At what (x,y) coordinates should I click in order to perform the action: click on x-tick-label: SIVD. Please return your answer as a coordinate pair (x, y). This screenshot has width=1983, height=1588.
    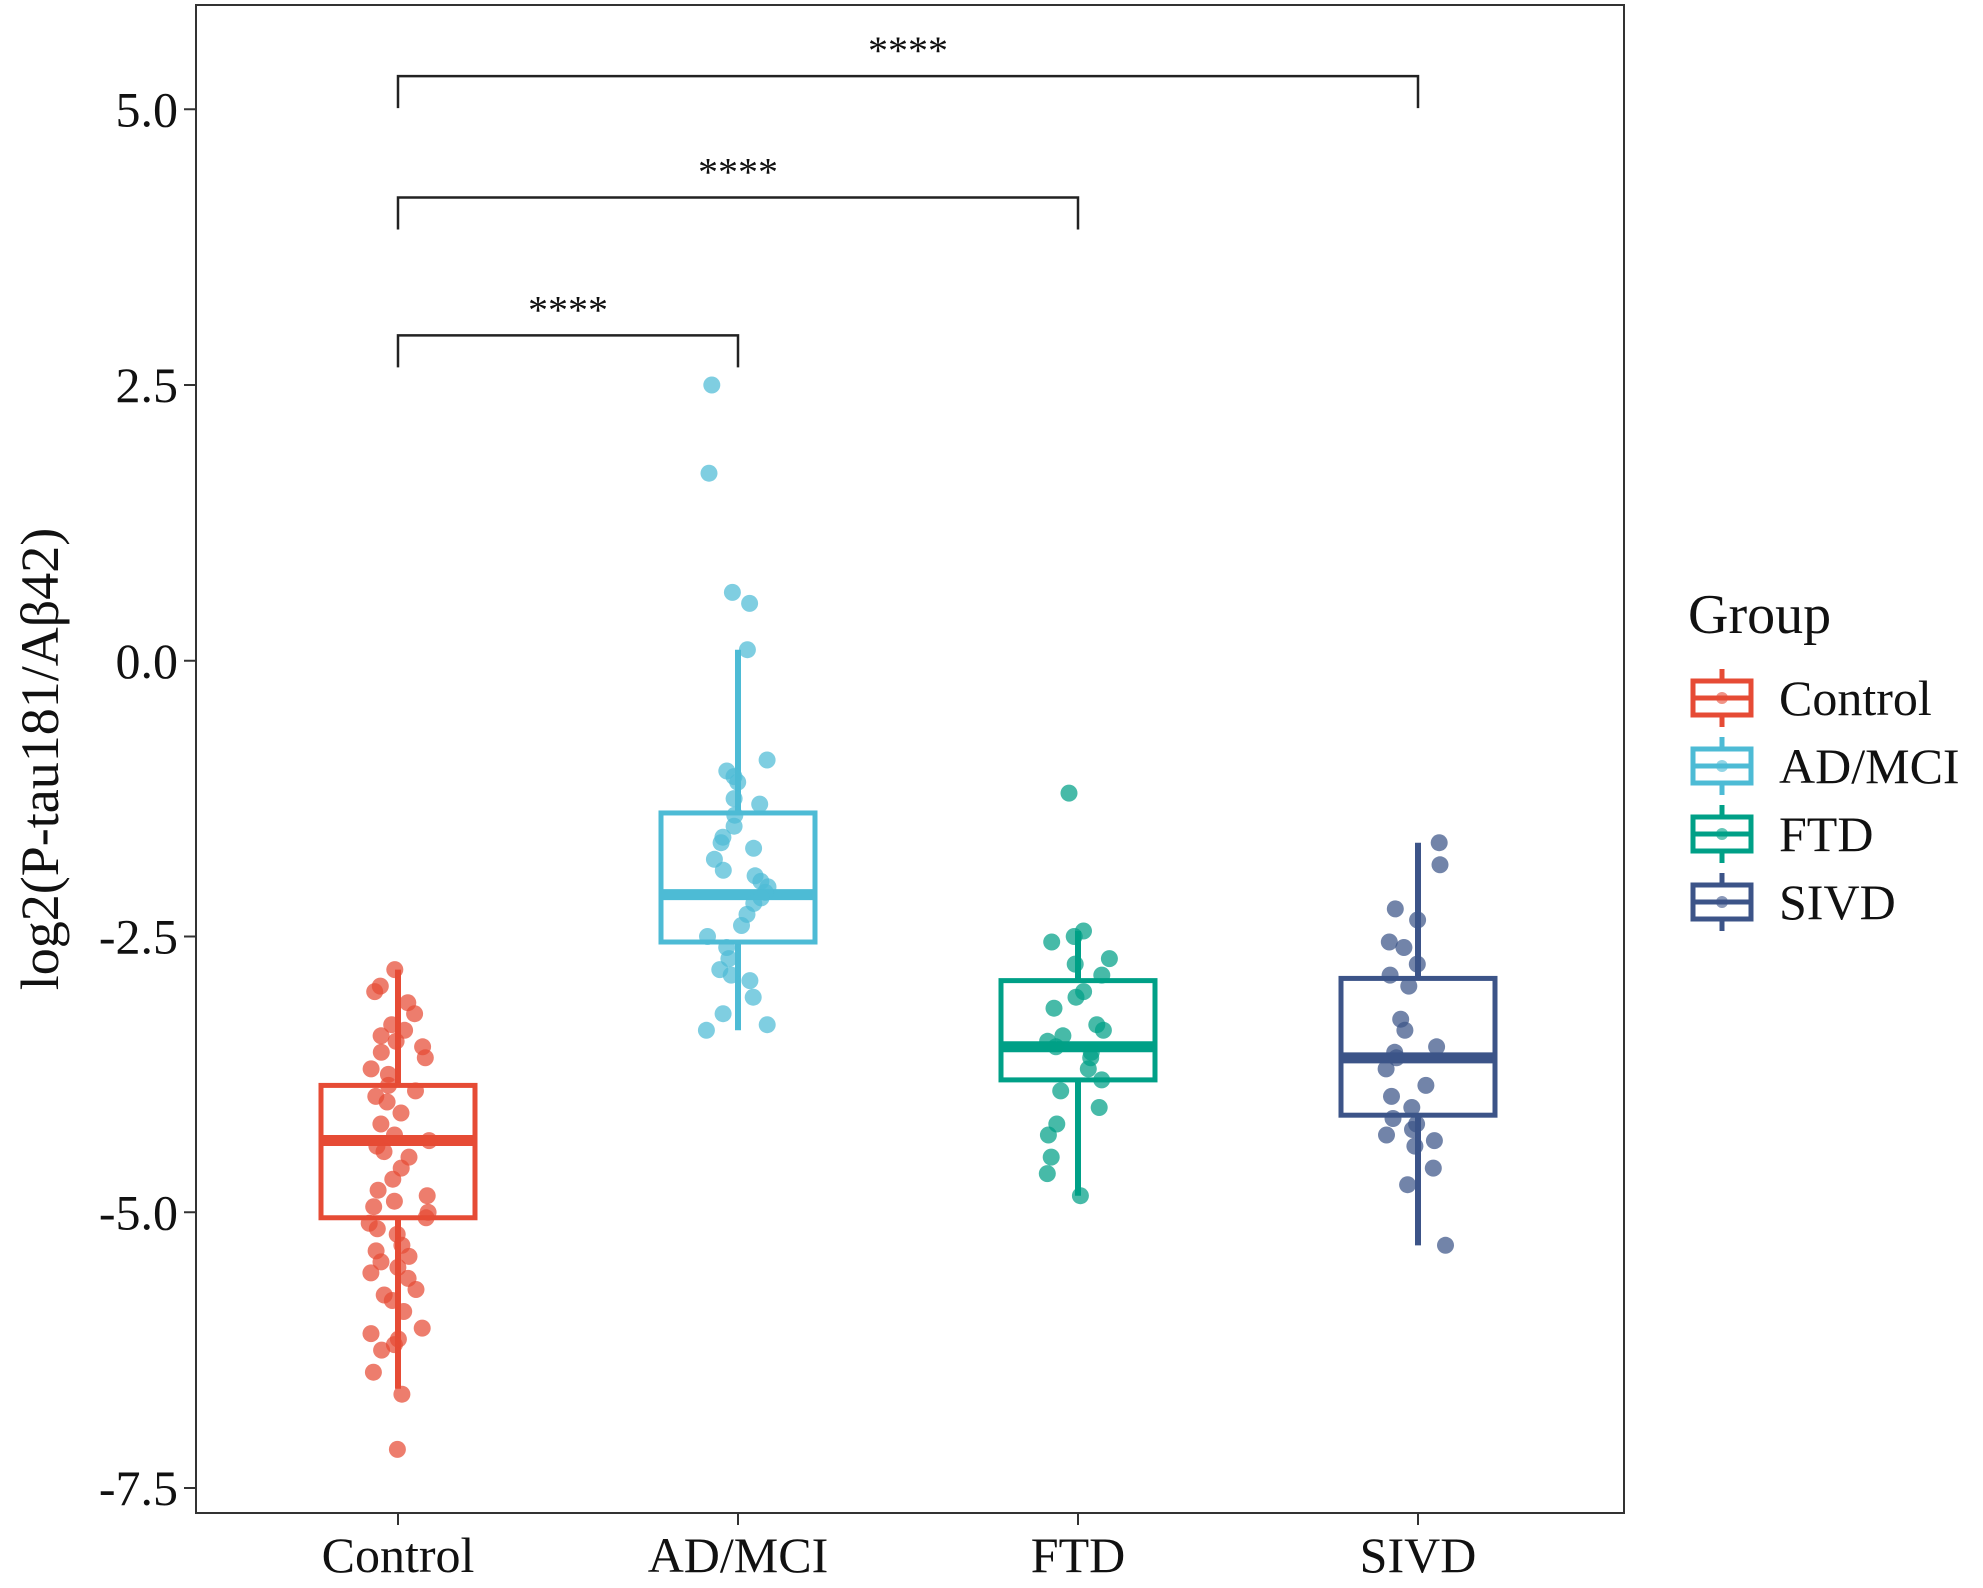
    Looking at the image, I should click on (1418, 1555).